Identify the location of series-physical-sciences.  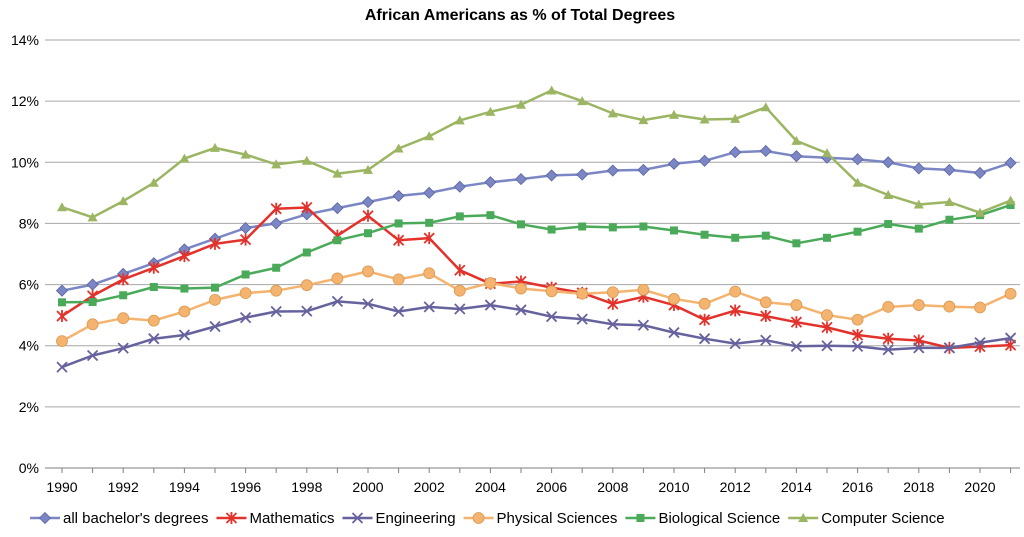
(536, 306).